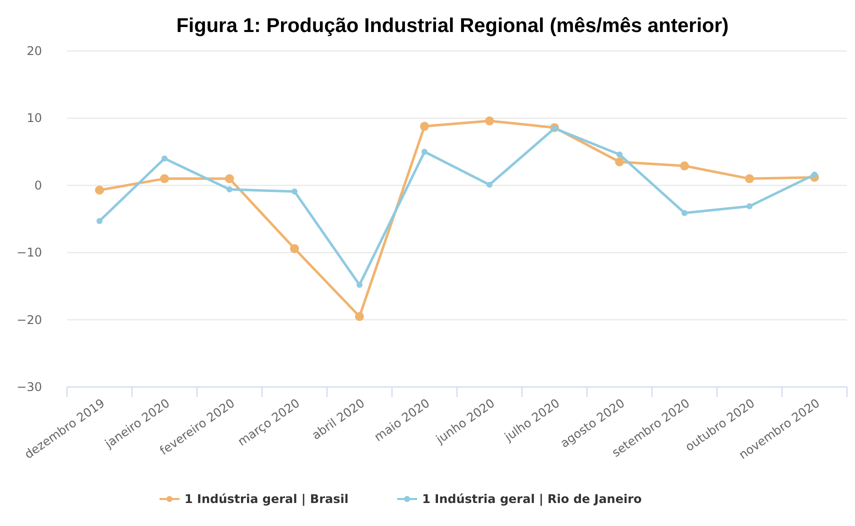 The image size is (855, 526). Describe the element at coordinates (532, 499) in the screenshot. I see `legend-label: 1 Indústria geral | Rio de Janeiro` at that location.